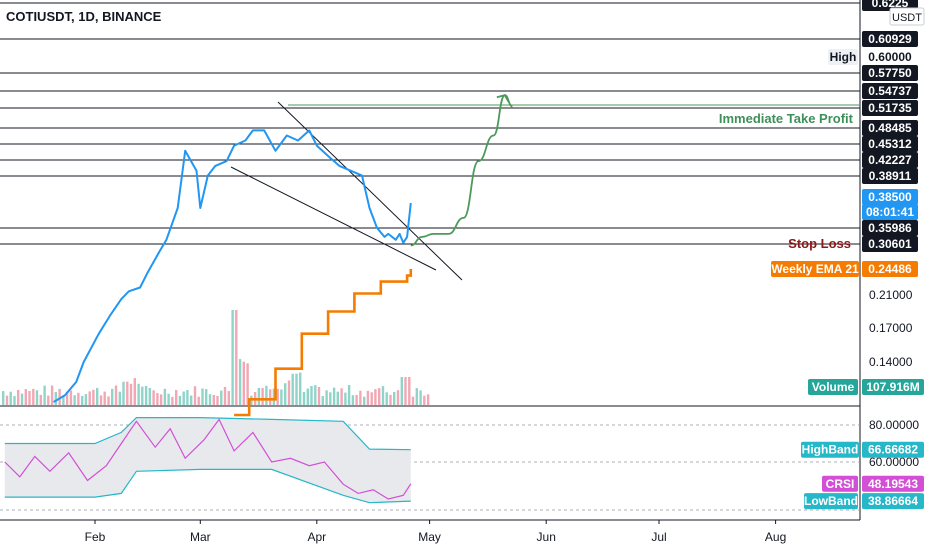  Describe the element at coordinates (323, 343) in the screenshot. I see `weekly-ema-line` at that location.